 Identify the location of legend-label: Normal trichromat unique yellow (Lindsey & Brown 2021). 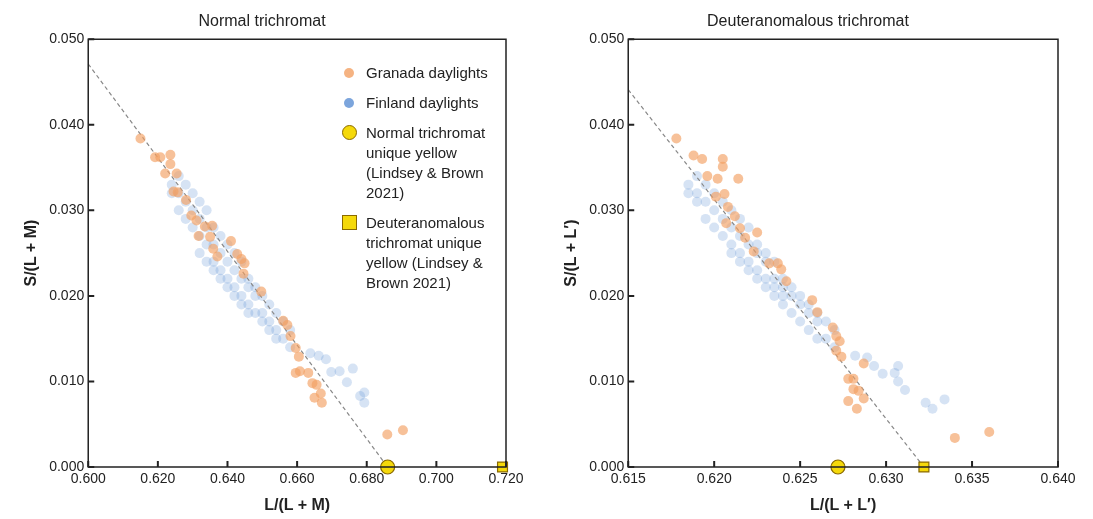
(426, 163).